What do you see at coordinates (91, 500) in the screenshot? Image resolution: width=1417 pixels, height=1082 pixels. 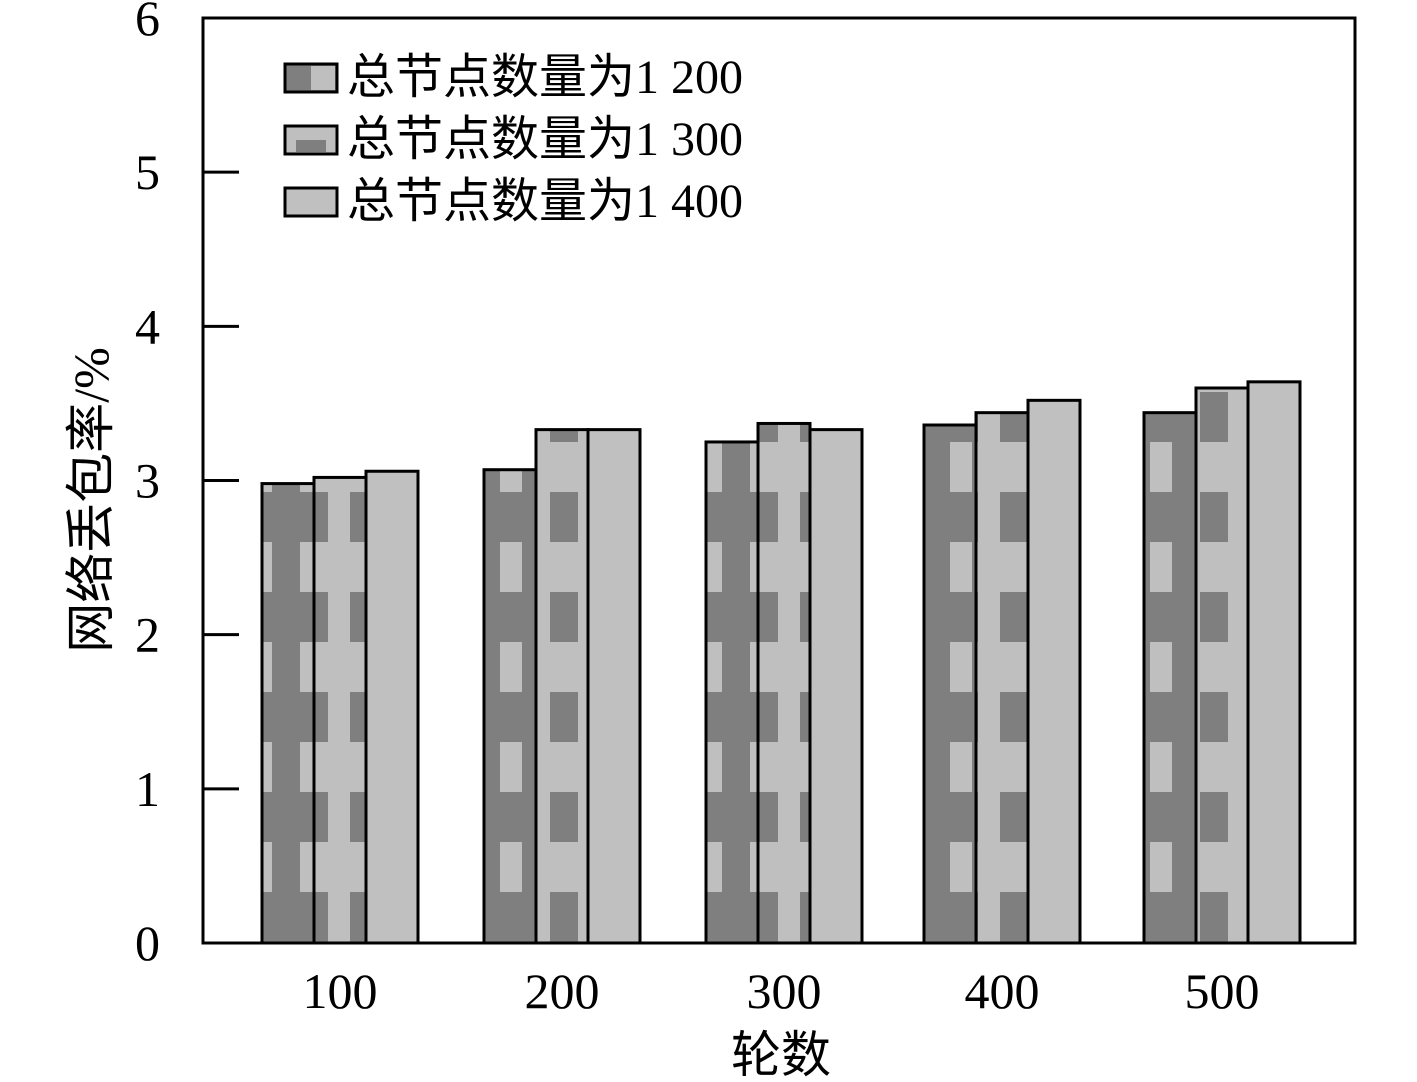 I see `y-axis-label: 网络丢包率/%` at bounding box center [91, 500].